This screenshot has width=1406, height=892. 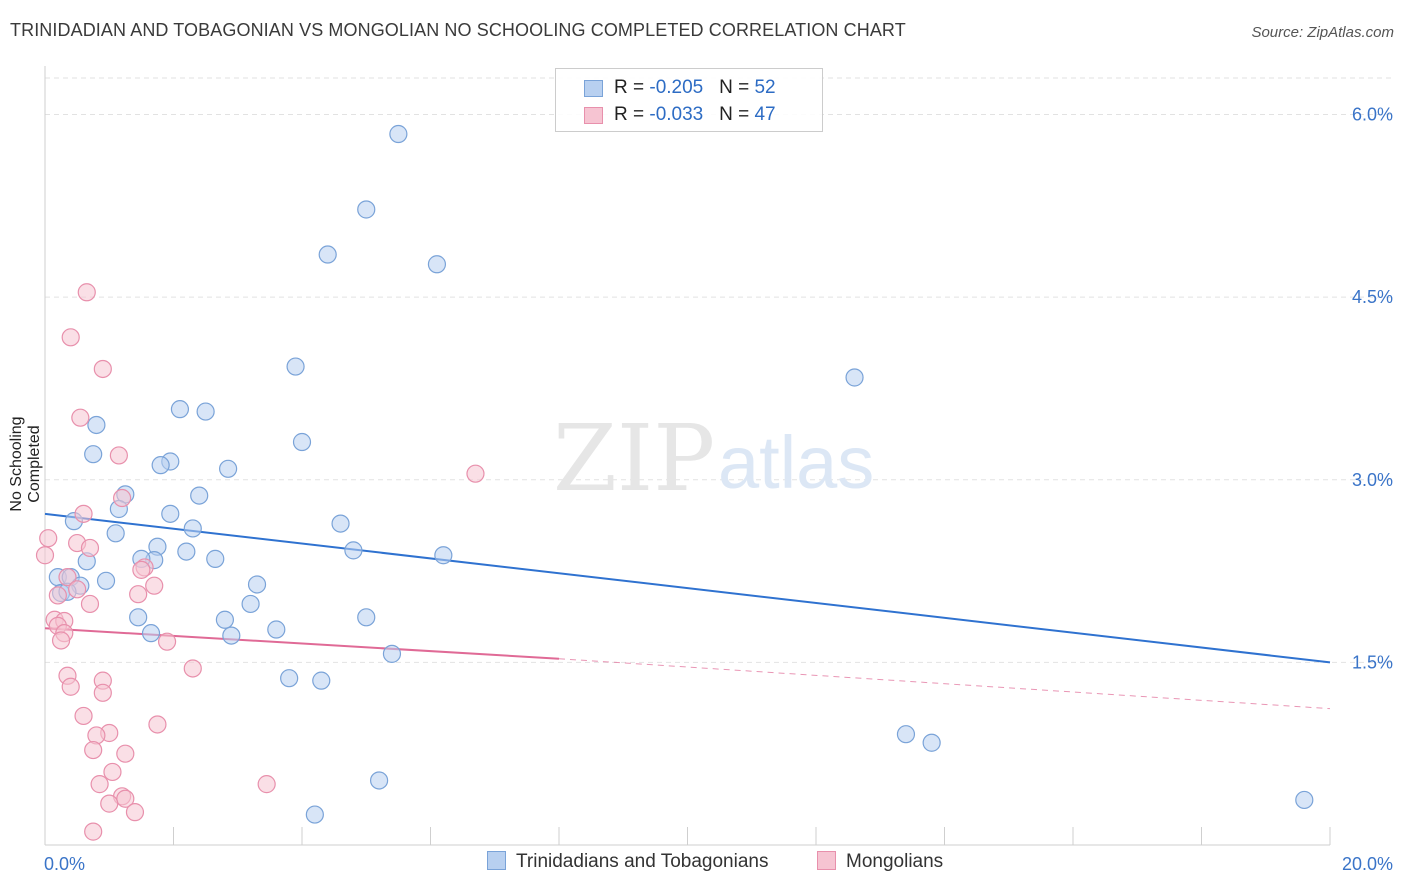 What do you see at coordinates (826, 860) in the screenshot?
I see `bottom-legend-swatch-pink` at bounding box center [826, 860].